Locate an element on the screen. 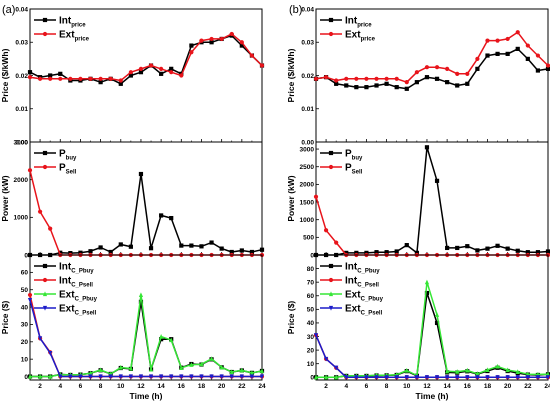 This screenshot has width=550, height=411. panel-label-a: (a) is located at coordinates (8, 10).